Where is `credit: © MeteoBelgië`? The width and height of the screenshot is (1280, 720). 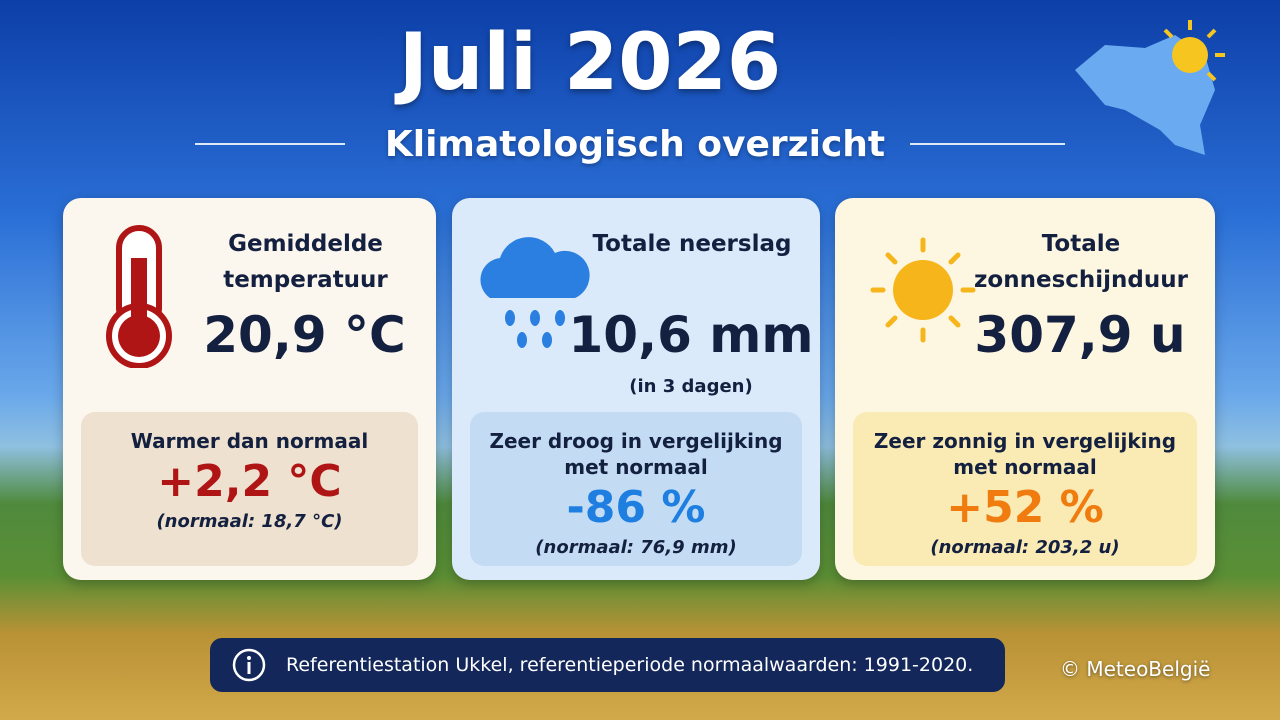 credit: © MeteoBelgië is located at coordinates (1135, 669).